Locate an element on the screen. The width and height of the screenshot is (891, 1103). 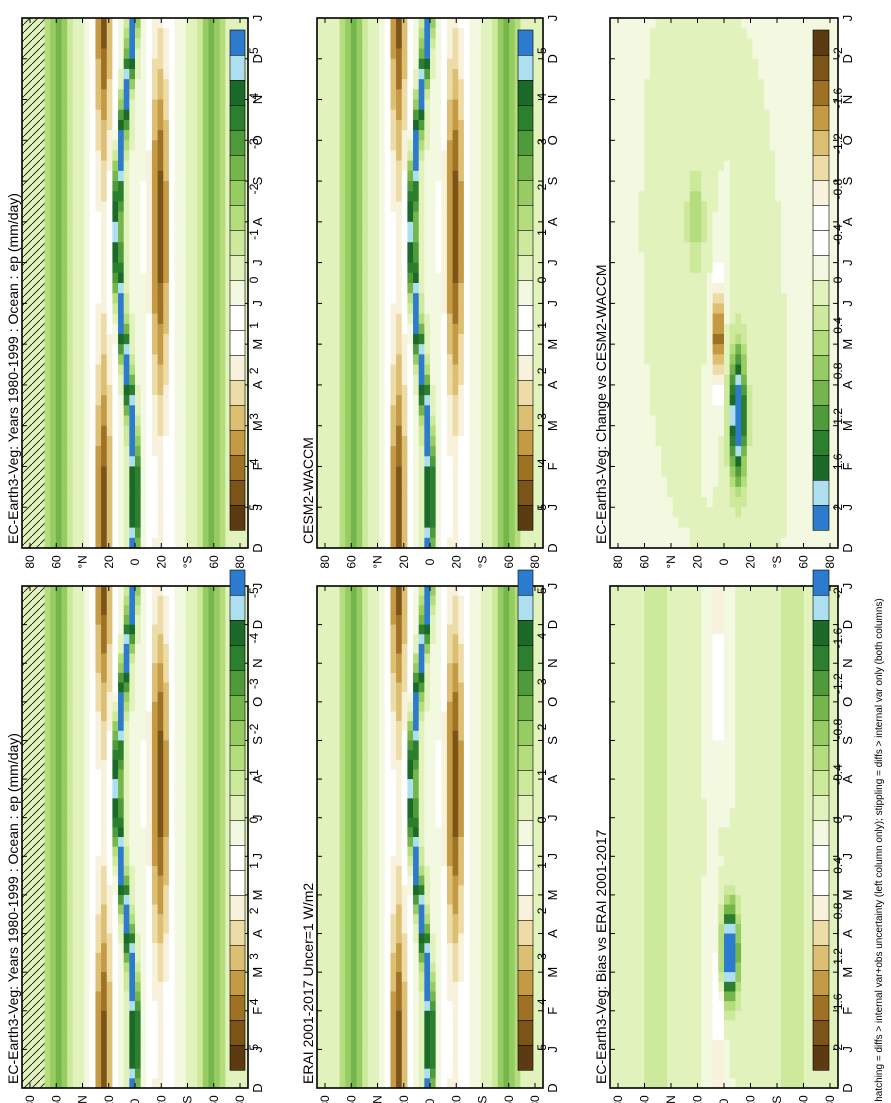
month-tick-label: A is located at coordinates (257, 778).